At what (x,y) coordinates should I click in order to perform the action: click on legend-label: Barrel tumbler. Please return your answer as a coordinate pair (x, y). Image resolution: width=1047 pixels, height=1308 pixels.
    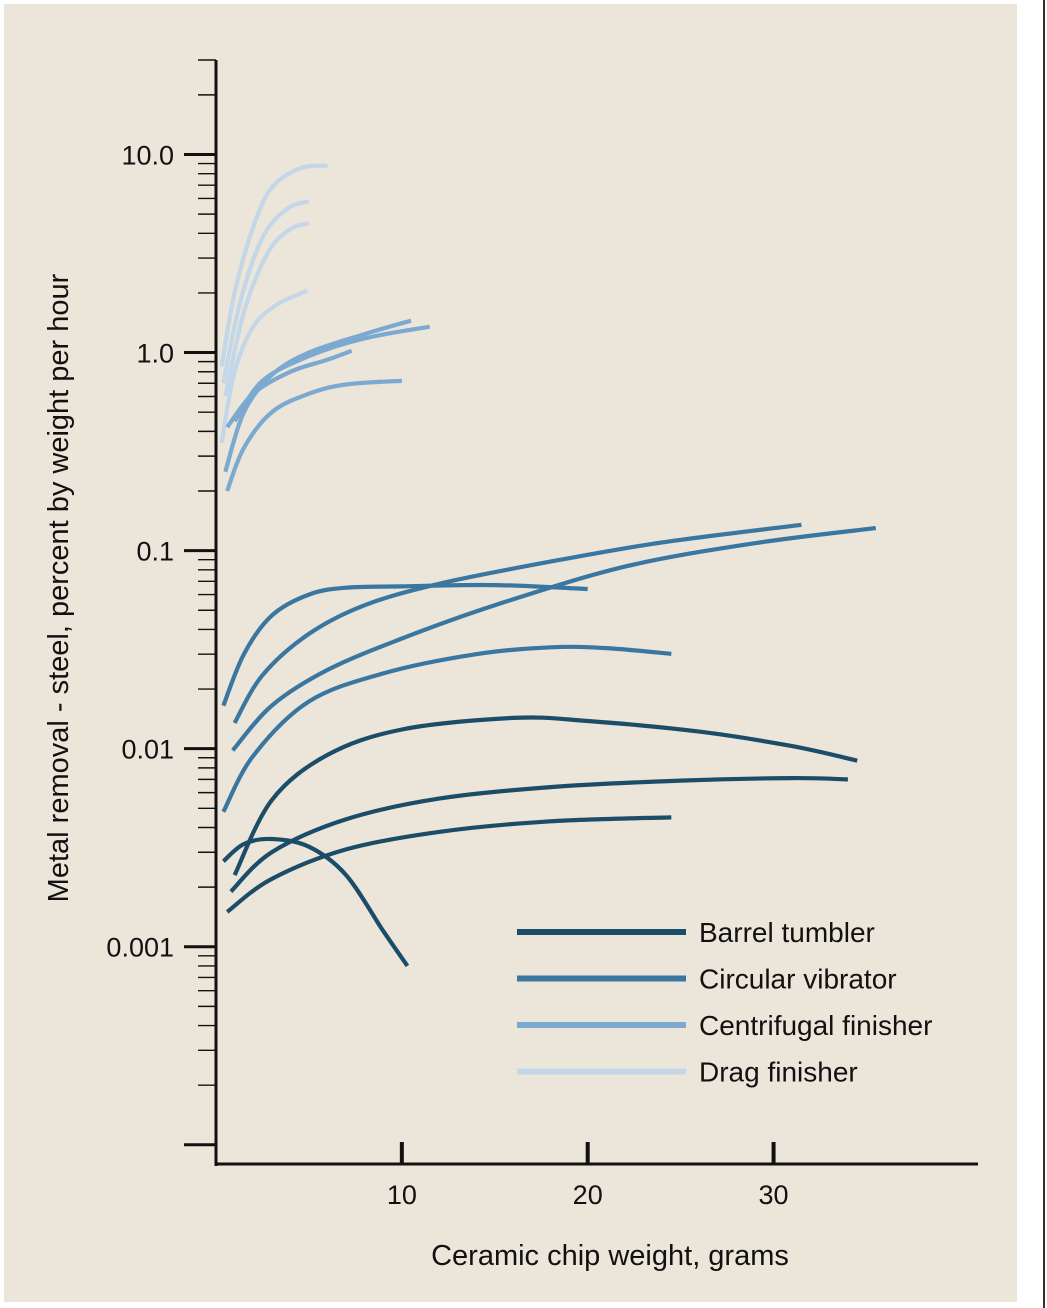
    Looking at the image, I should click on (787, 932).